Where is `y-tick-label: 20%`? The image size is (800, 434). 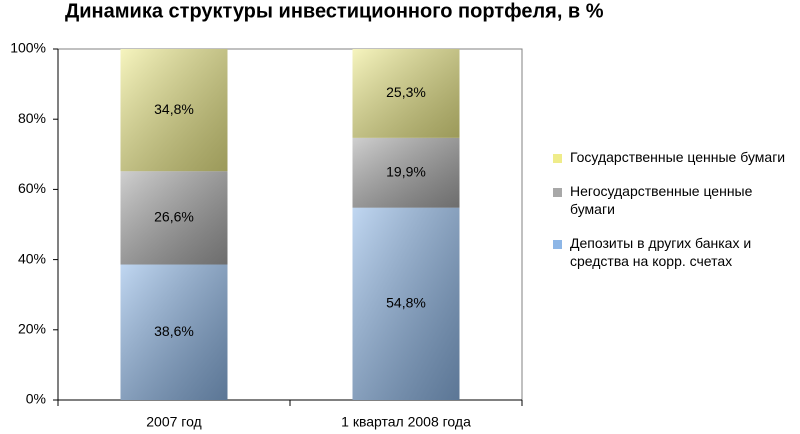
y-tick-label: 20% is located at coordinates (32, 329).